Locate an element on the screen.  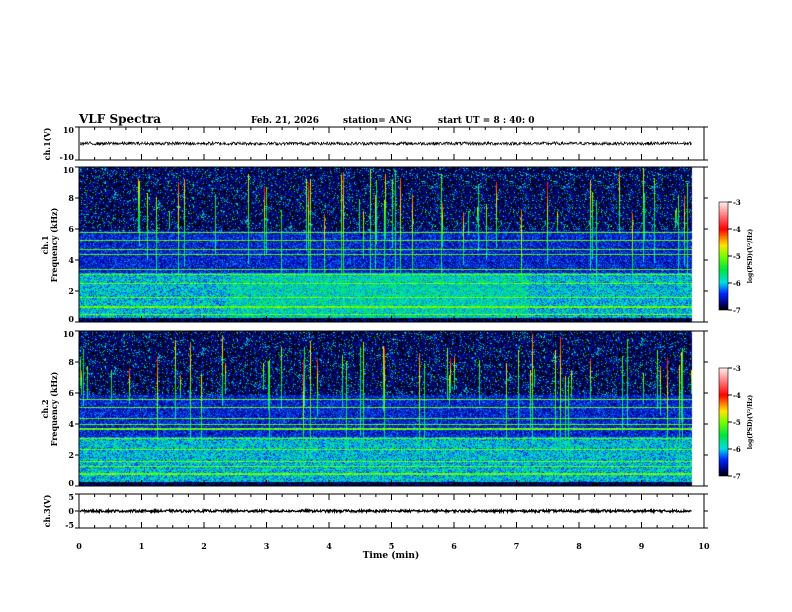
figure-title: VLF Spectra is located at coordinates (119, 119).